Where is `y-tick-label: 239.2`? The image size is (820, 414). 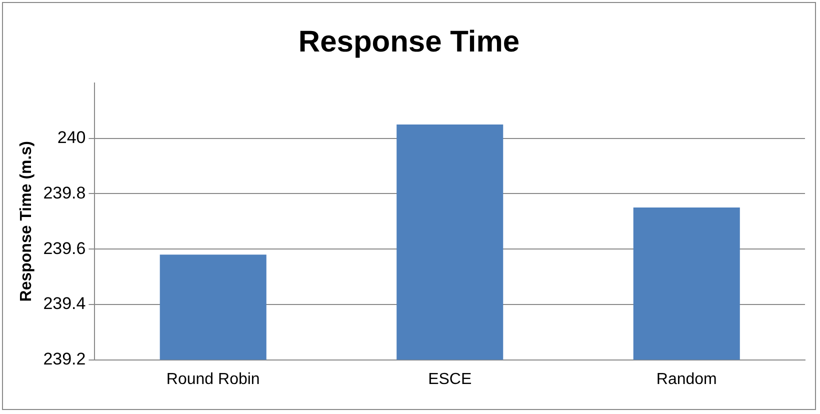
y-tick-label: 239.2 is located at coordinates (64, 358).